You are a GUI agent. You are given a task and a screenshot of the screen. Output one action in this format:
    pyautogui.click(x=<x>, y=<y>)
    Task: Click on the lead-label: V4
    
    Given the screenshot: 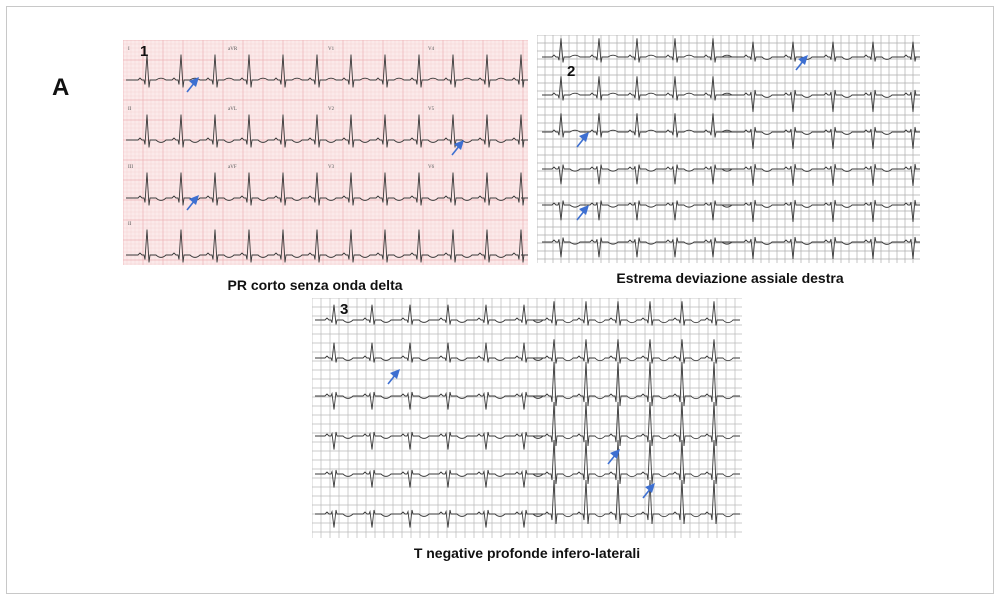 What is the action you would take?
    pyautogui.click(x=431, y=49)
    